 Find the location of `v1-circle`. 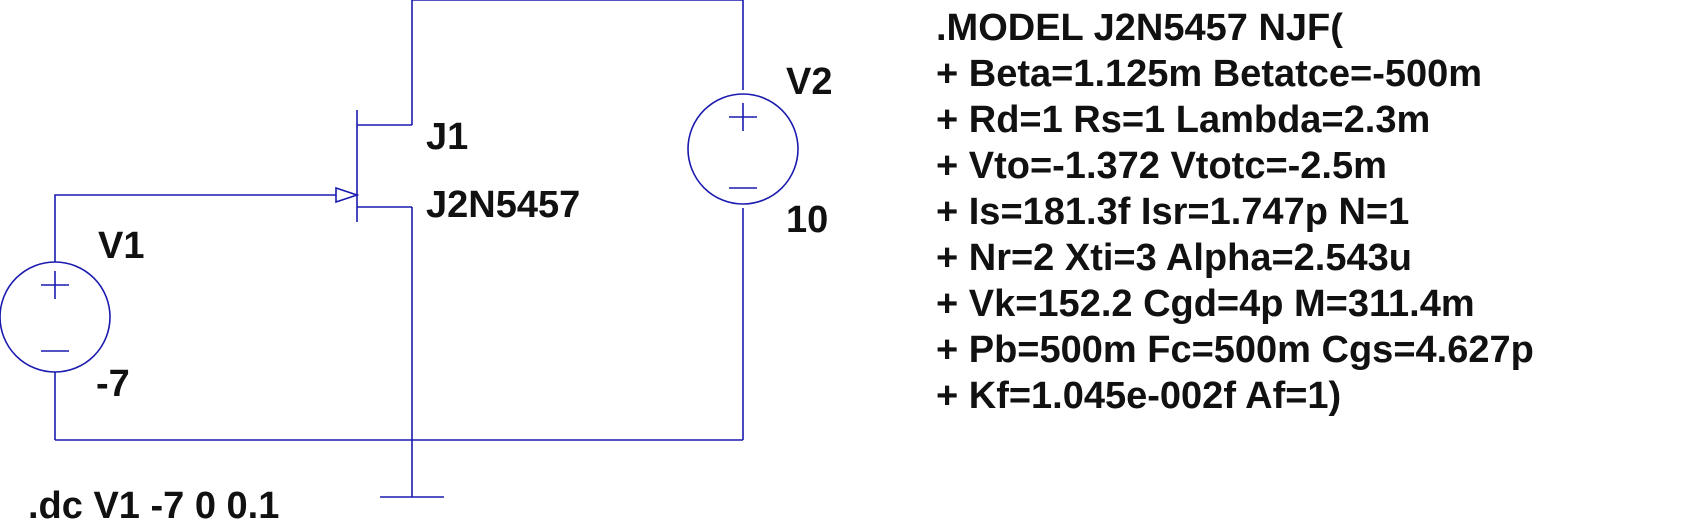

v1-circle is located at coordinates (55, 317).